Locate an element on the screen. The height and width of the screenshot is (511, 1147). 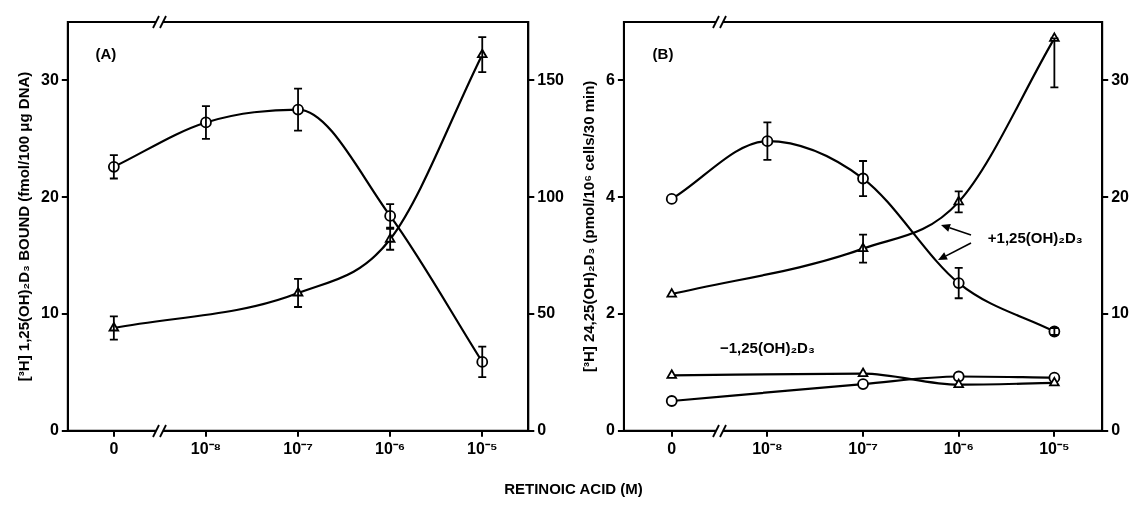
y2-tick-label: 100 is located at coordinates (551, 196).